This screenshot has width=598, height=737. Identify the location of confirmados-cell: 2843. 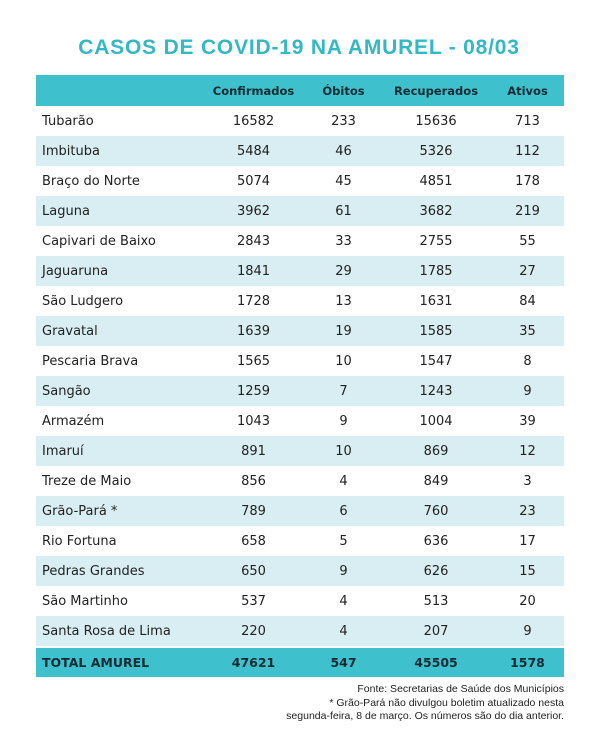
(253, 241).